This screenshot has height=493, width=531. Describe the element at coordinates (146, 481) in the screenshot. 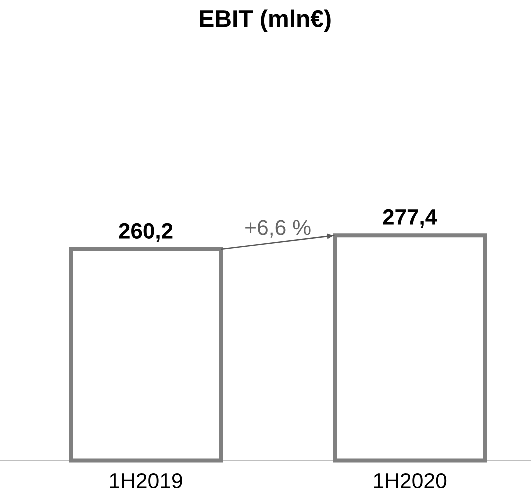

I see `x-tick-label: 1H2019` at that location.